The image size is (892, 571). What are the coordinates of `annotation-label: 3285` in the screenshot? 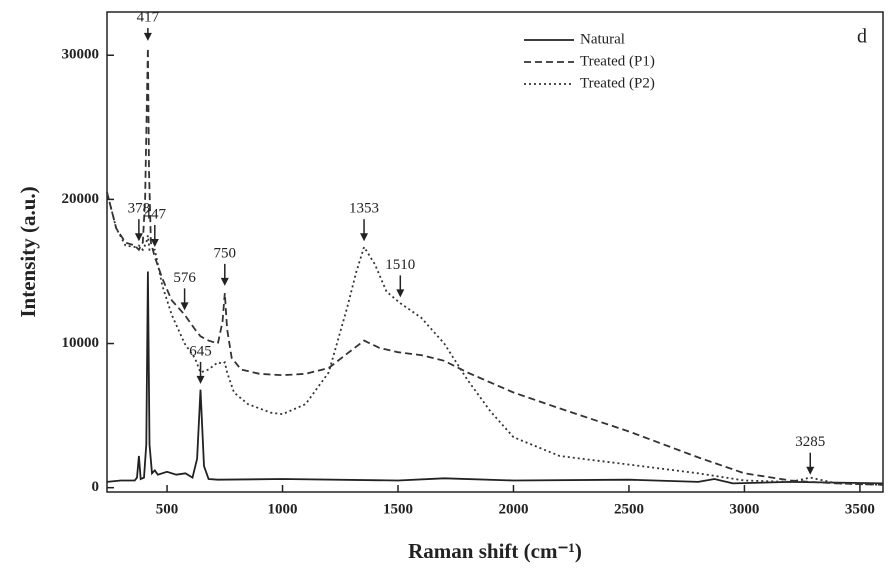 It's located at (810, 442).